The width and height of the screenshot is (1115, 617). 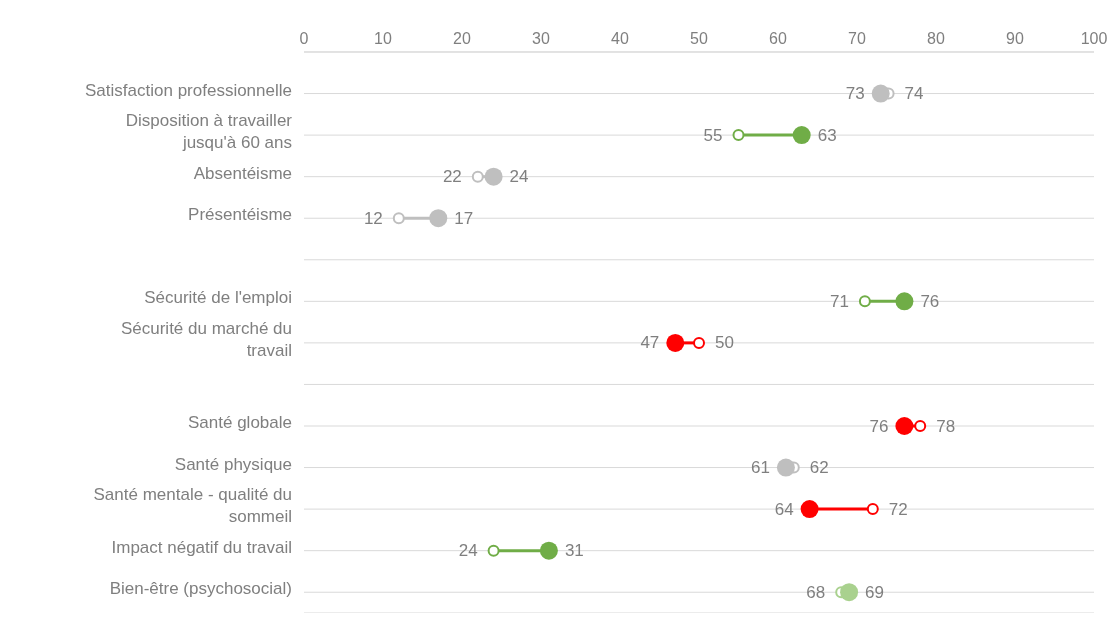 What do you see at coordinates (946, 426) in the screenshot?
I see `data-label: 78` at bounding box center [946, 426].